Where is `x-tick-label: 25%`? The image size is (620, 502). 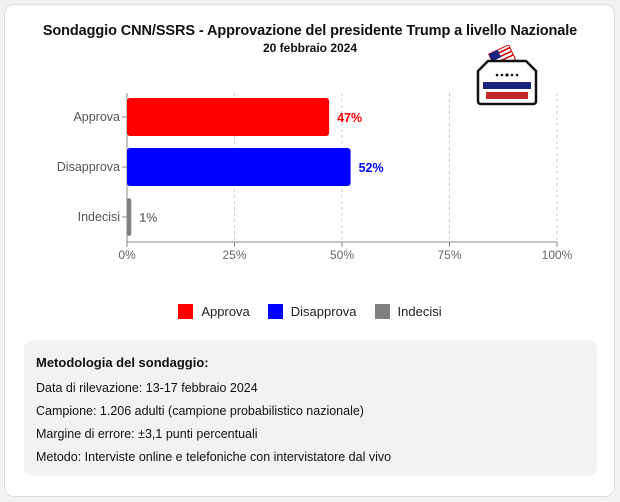 x-tick-label: 25% is located at coordinates (234, 255).